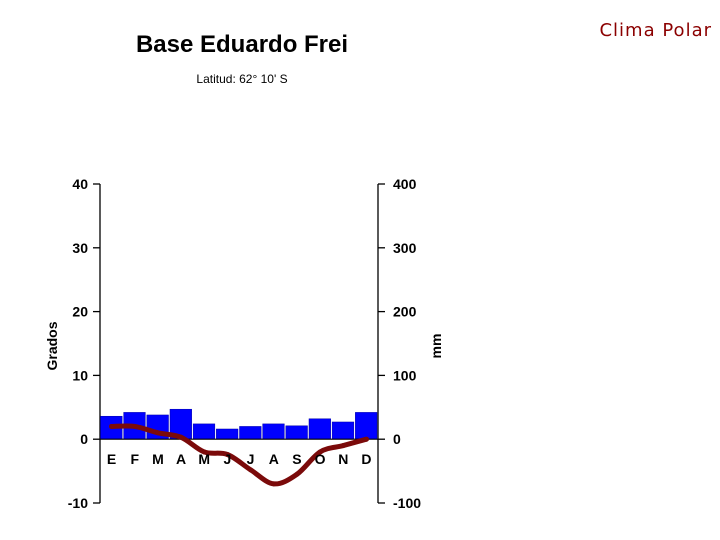 The image size is (720, 540). I want to click on temperature-series, so click(239, 455).